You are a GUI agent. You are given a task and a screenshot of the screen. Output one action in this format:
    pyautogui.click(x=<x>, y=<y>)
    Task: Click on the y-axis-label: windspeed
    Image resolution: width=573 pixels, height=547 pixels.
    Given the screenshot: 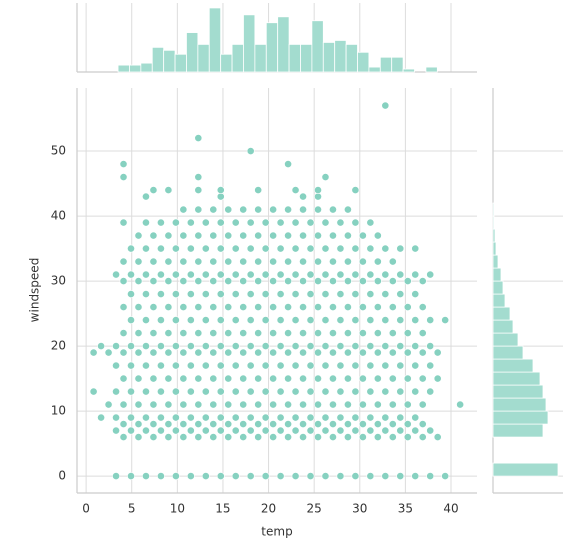 What is the action you would take?
    pyautogui.click(x=35, y=290)
    